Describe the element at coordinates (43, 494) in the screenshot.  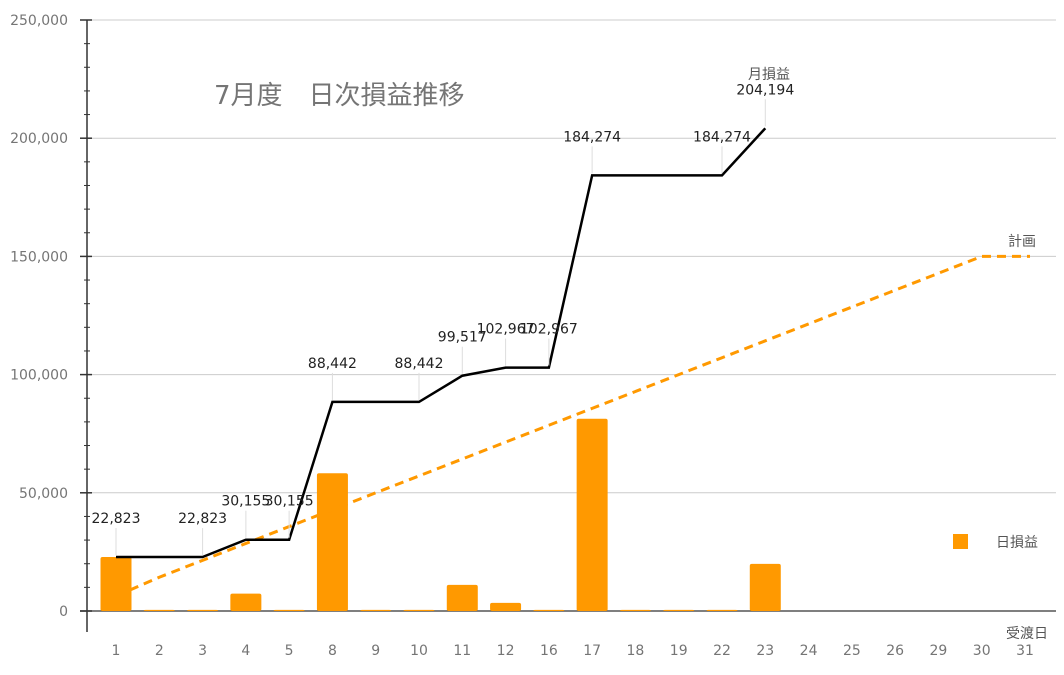
I see `y-tick-label: 50,000` at that location.